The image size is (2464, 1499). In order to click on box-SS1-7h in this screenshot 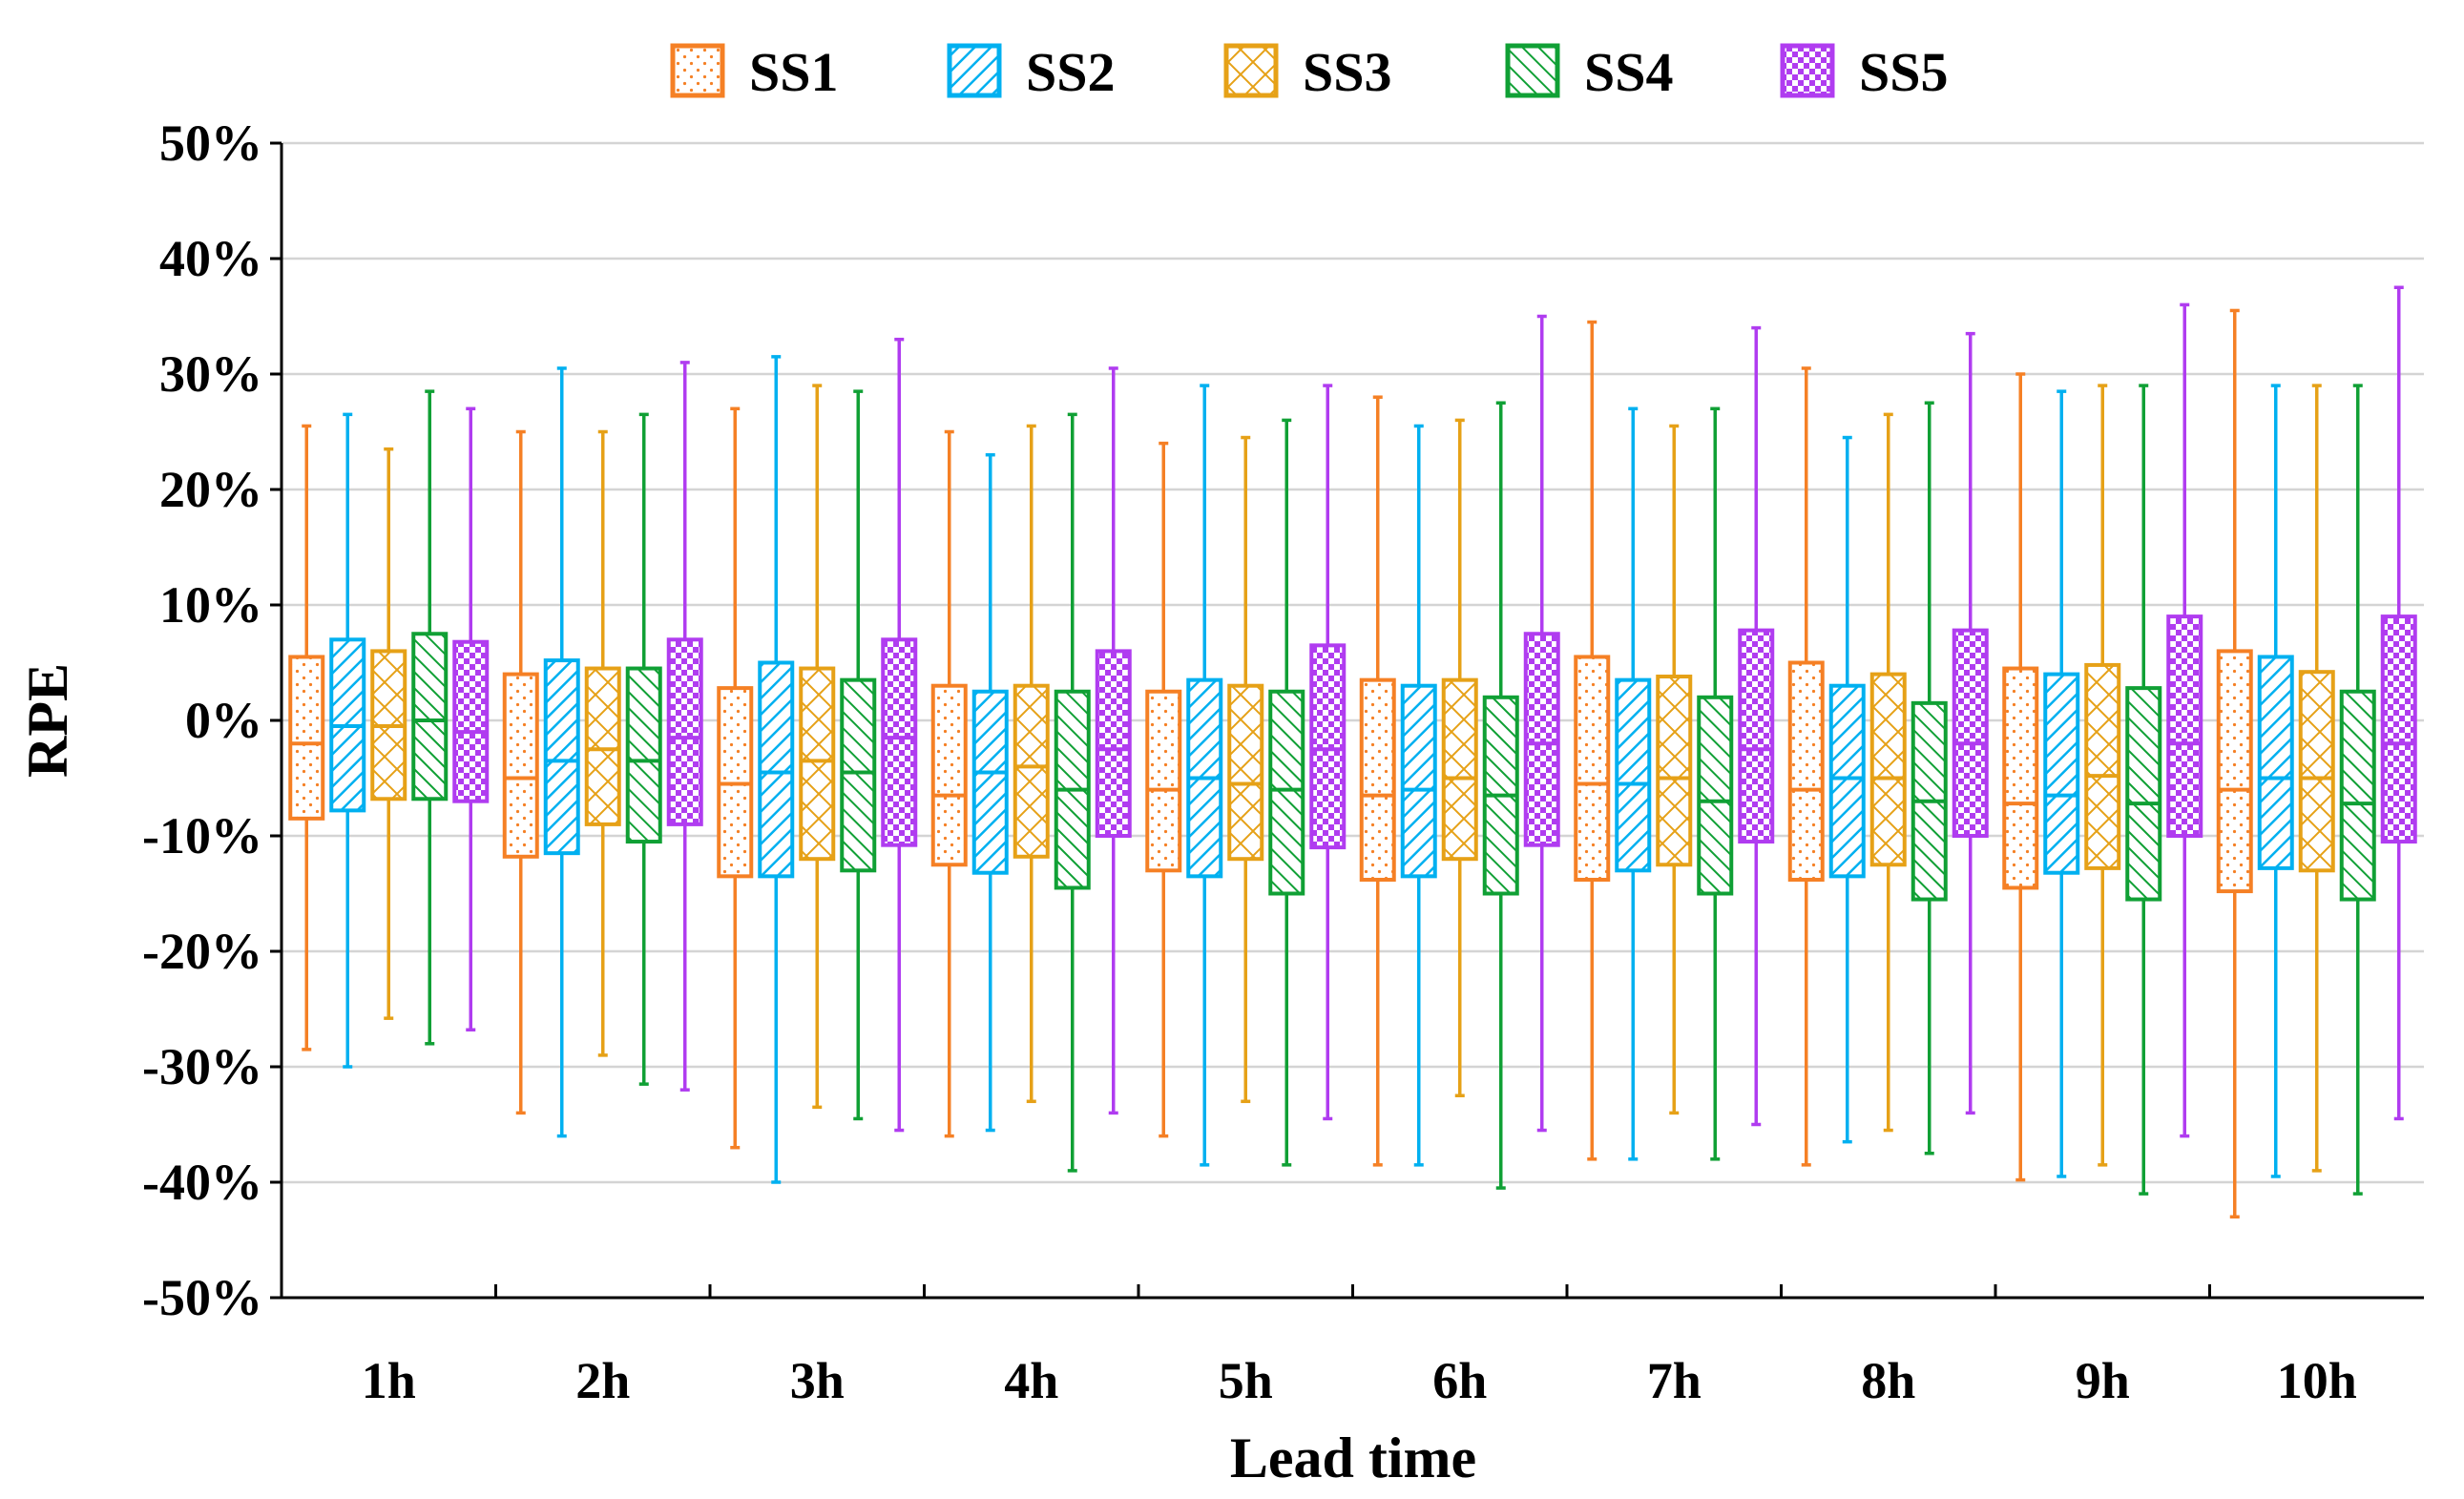, I will do `click(1593, 741)`.